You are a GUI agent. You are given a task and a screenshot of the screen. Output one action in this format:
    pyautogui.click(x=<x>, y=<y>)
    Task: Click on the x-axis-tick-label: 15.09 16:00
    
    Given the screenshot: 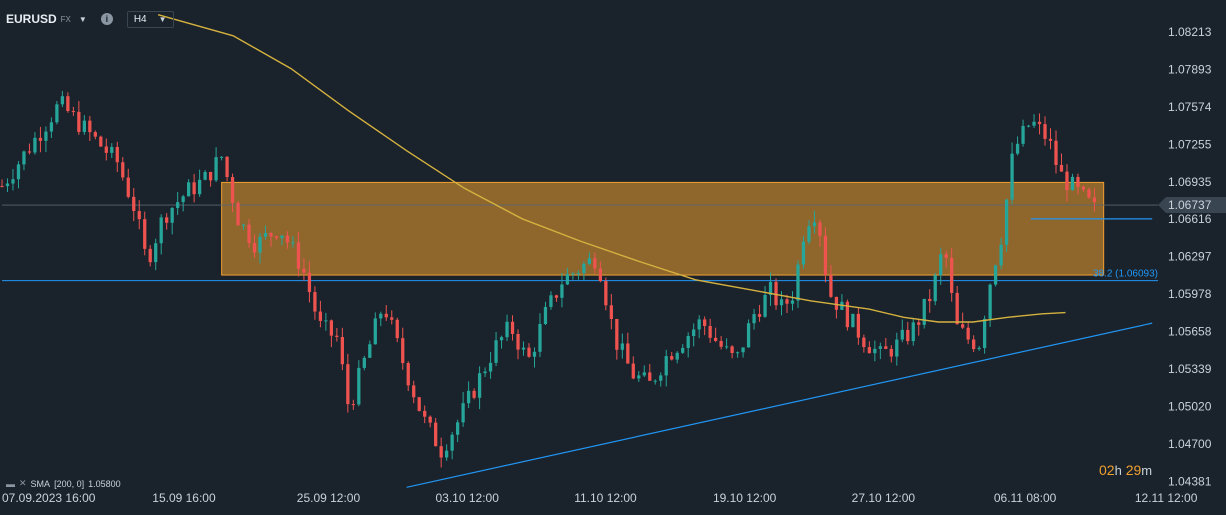 What is the action you would take?
    pyautogui.click(x=184, y=498)
    